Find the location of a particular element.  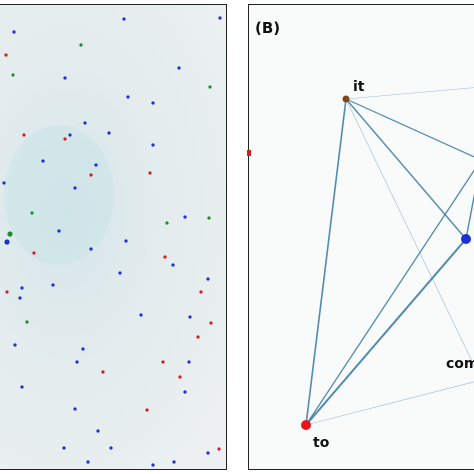

node-it is located at coordinates (346, 99).